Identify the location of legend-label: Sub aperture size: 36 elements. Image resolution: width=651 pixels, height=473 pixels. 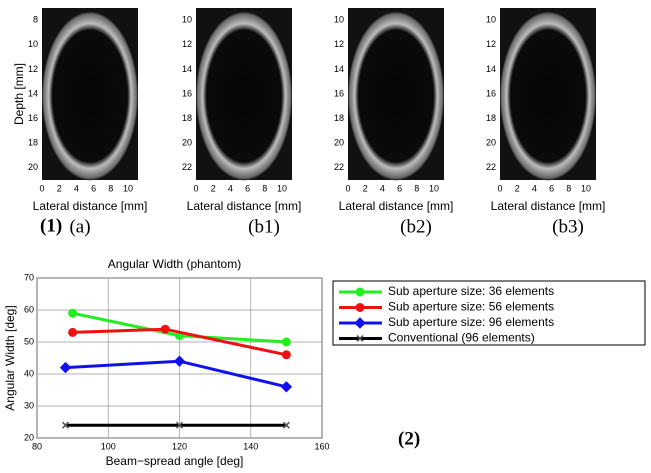
(471, 291).